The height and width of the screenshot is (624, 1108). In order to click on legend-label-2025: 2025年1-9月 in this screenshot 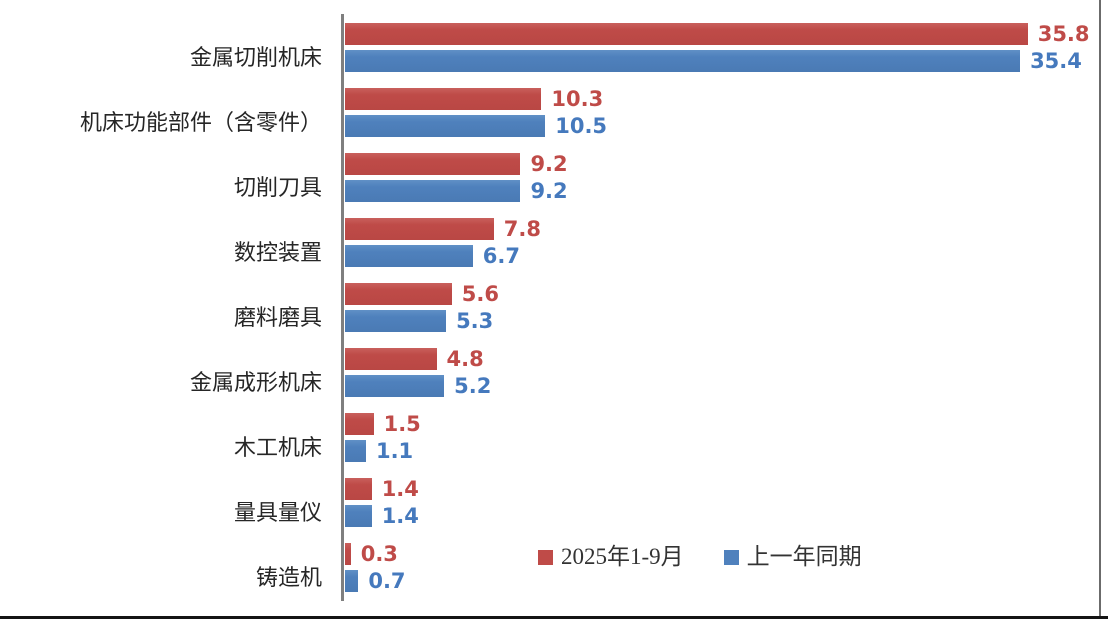, I will do `click(622, 556)`.